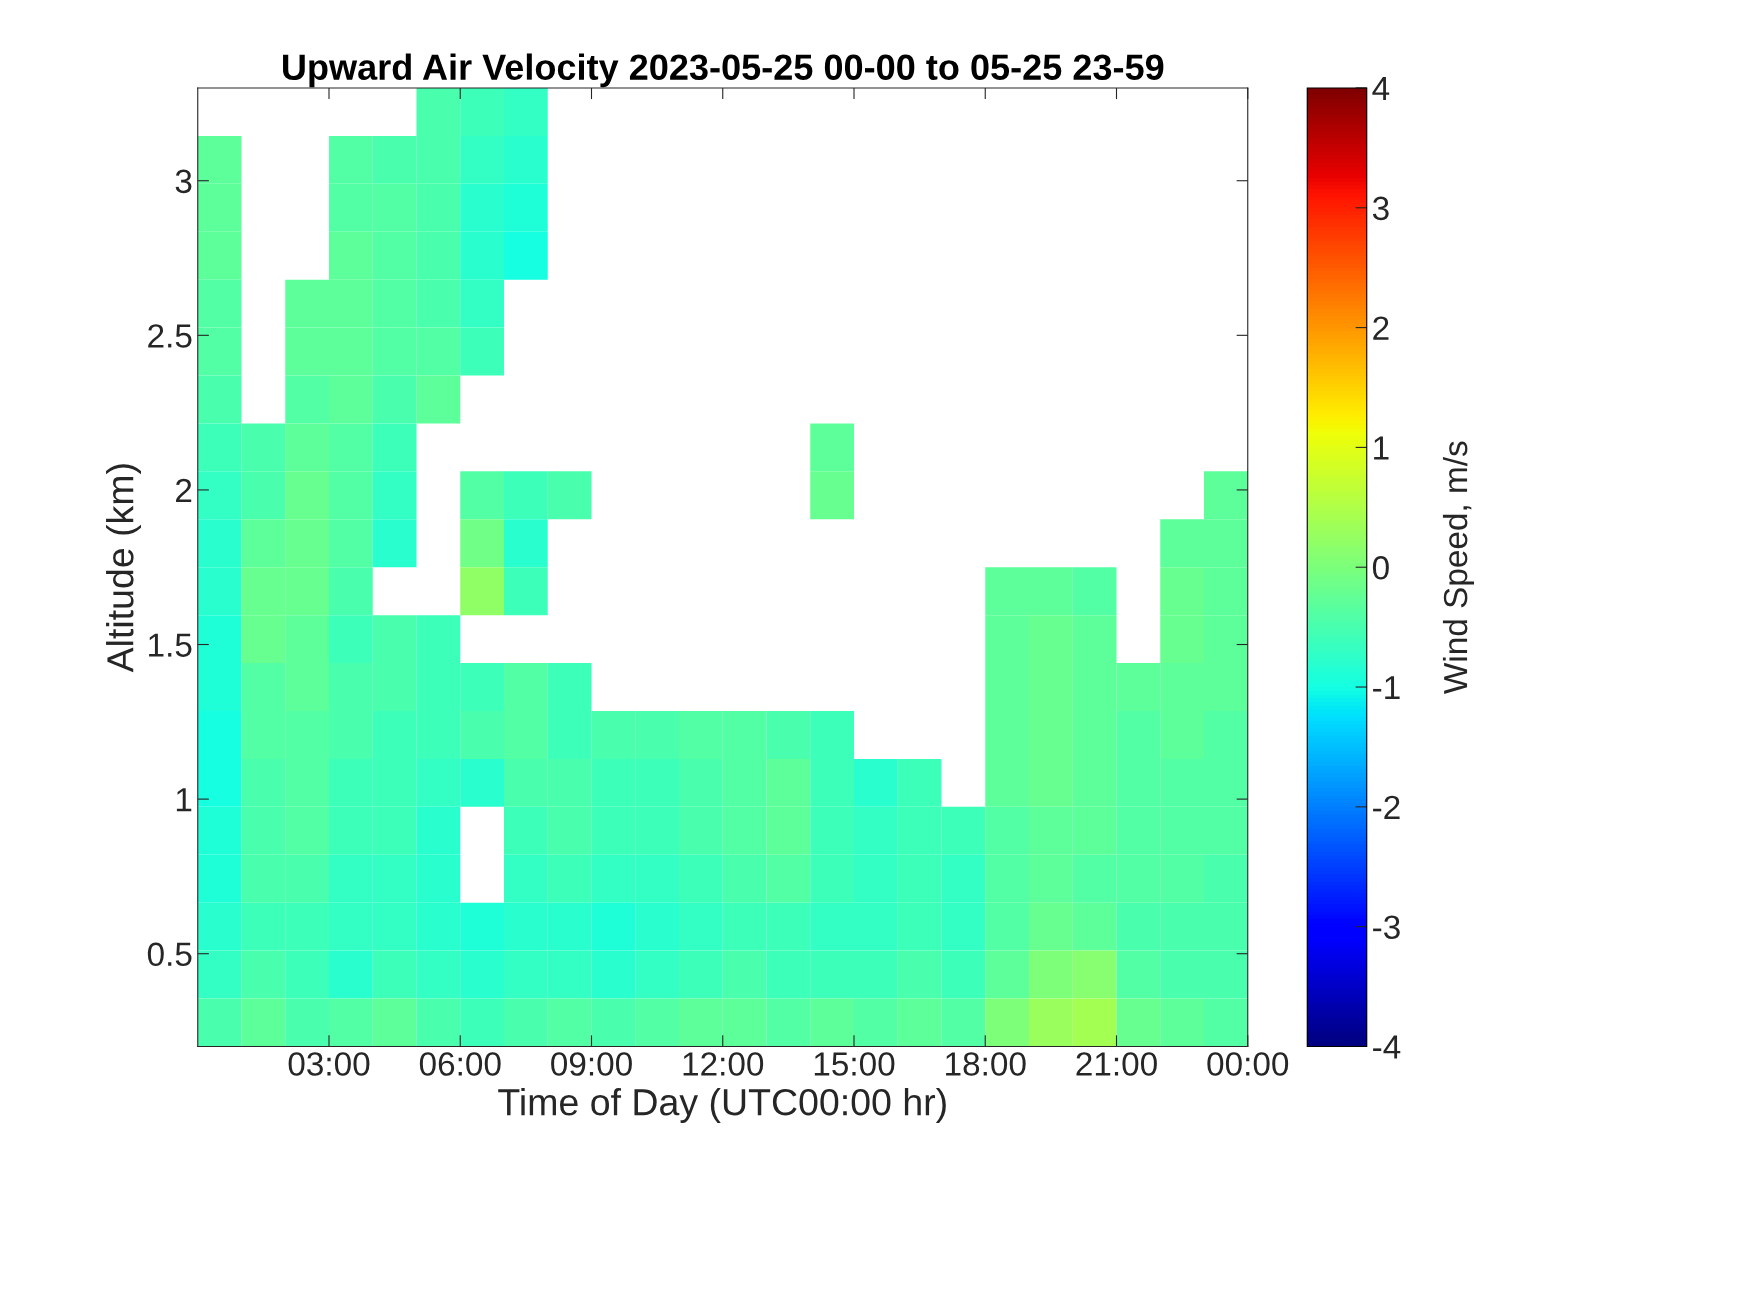 The height and width of the screenshot is (1313, 1750). Describe the element at coordinates (183, 181) in the screenshot. I see `y-tick-label: 3` at that location.